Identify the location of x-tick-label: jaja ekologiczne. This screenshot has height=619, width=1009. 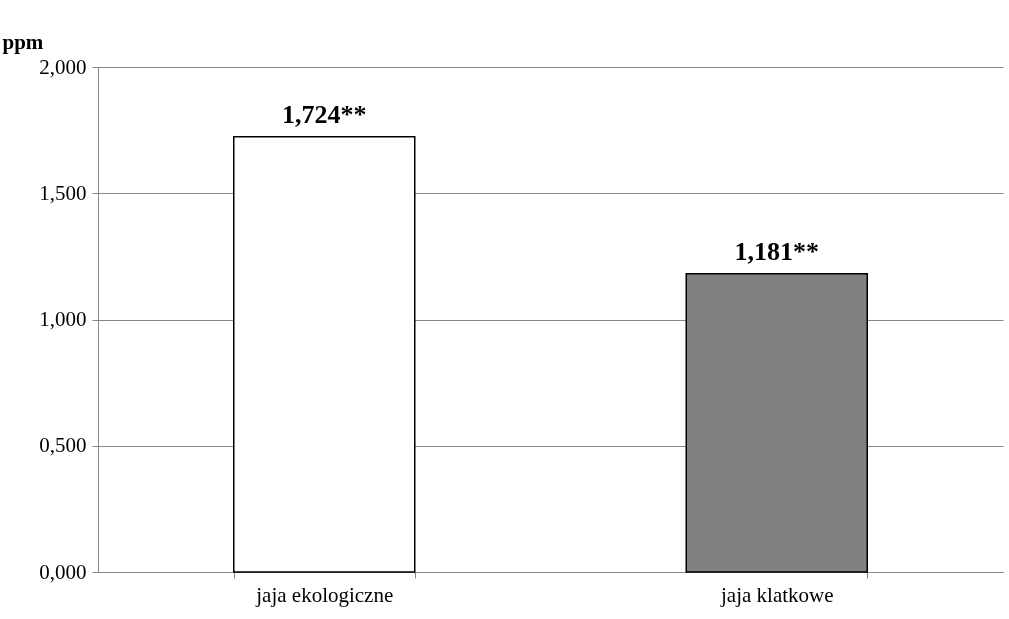
(324, 594).